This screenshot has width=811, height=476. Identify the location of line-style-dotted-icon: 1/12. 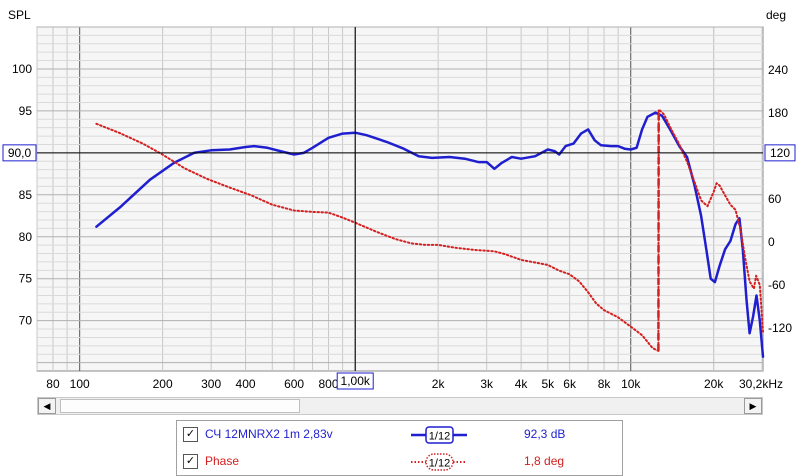
(439, 462).